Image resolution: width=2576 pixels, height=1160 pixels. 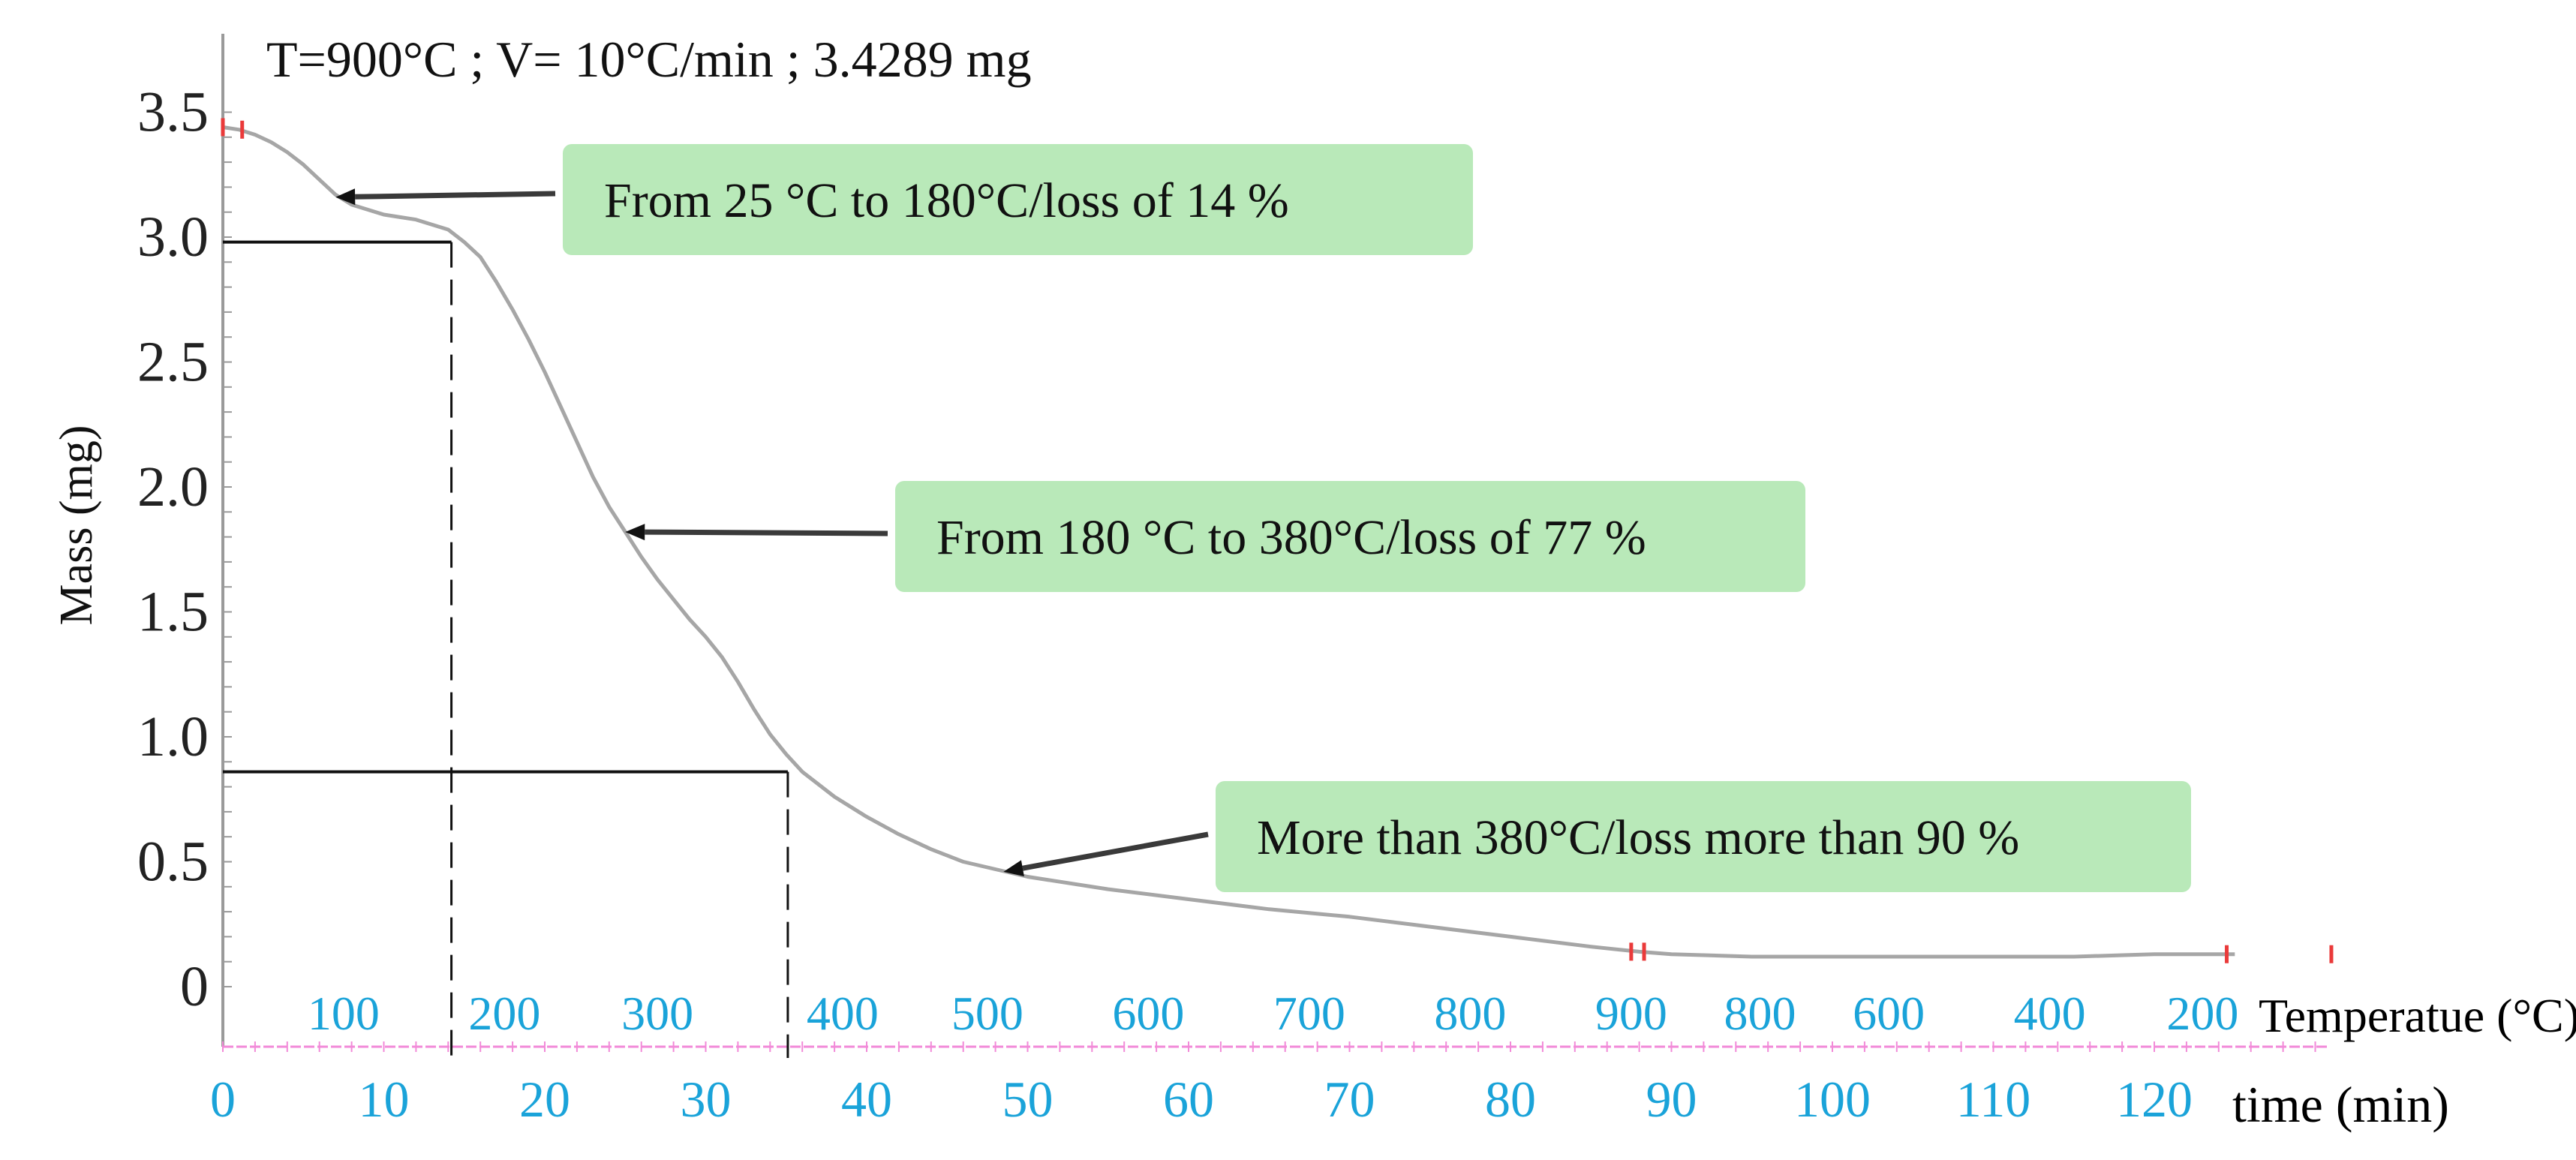 I want to click on temperature-tick-label: 500, so click(x=987, y=1013).